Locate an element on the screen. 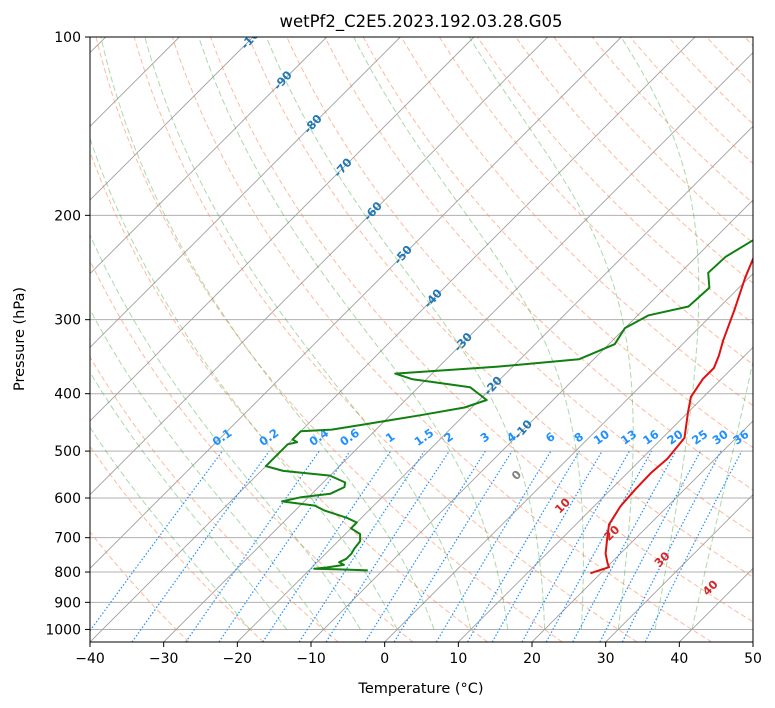 This screenshot has height=708, width=775. x-tick-label: 20 is located at coordinates (532, 659).